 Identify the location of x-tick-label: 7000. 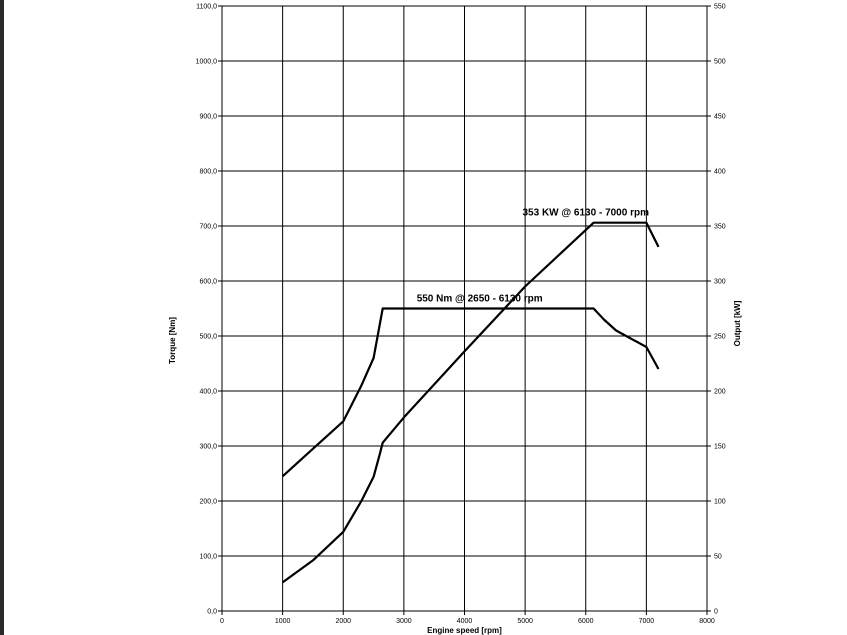
(647, 621).